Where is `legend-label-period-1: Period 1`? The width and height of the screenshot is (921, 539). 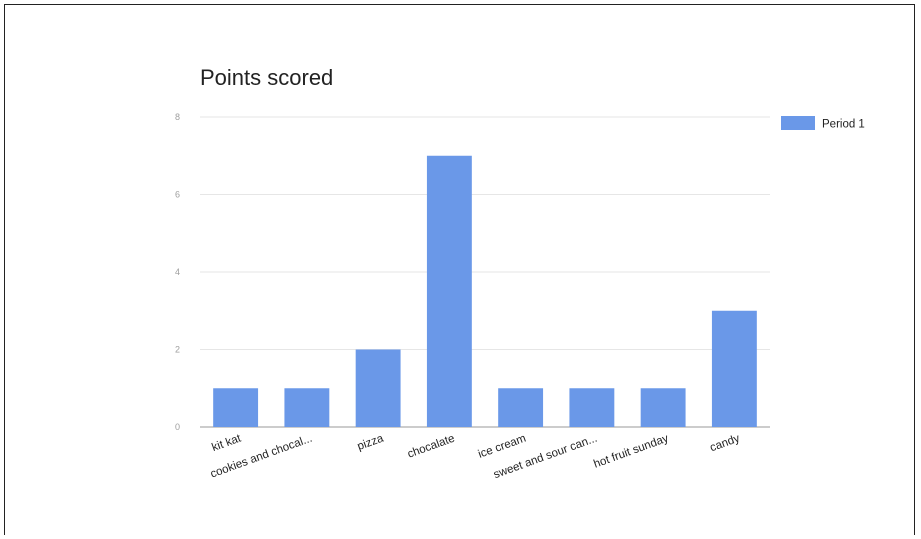 legend-label-period-1: Period 1 is located at coordinates (843, 125).